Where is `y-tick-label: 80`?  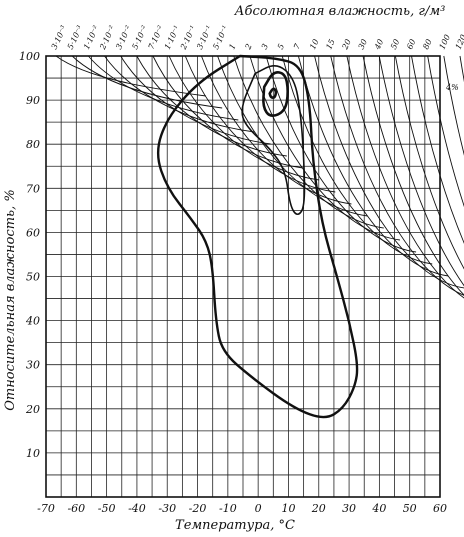 y-tick-label: 80 is located at coordinates (33, 144).